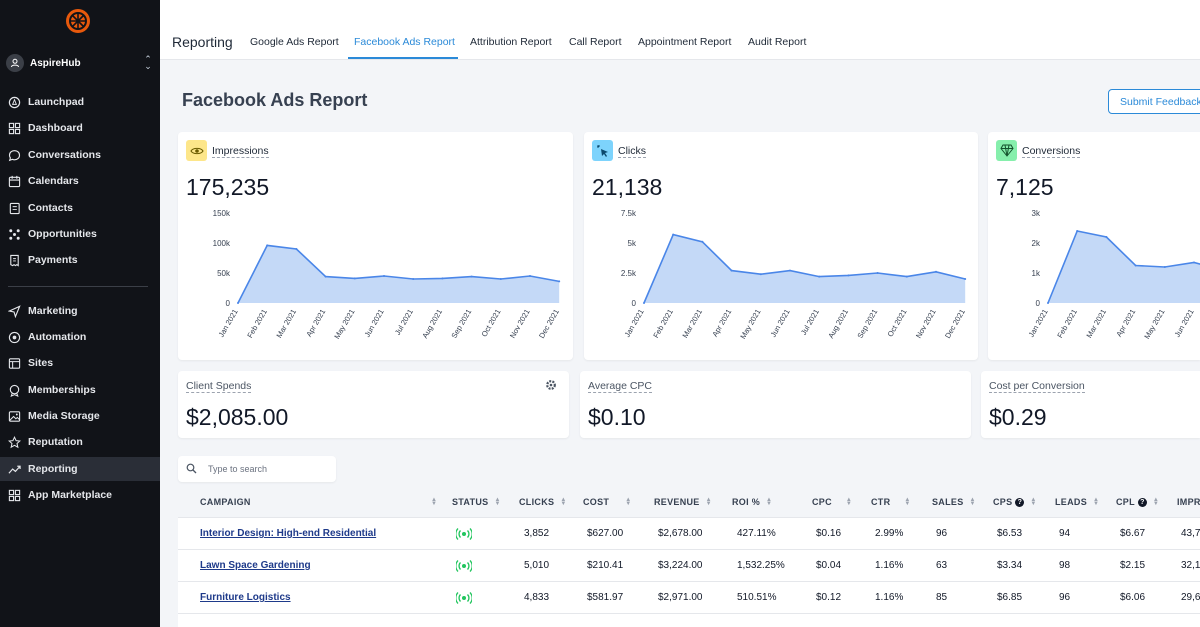 The height and width of the screenshot is (627, 1200). I want to click on column-header-cps: CPS? ▲ ▼, so click(1015, 502).